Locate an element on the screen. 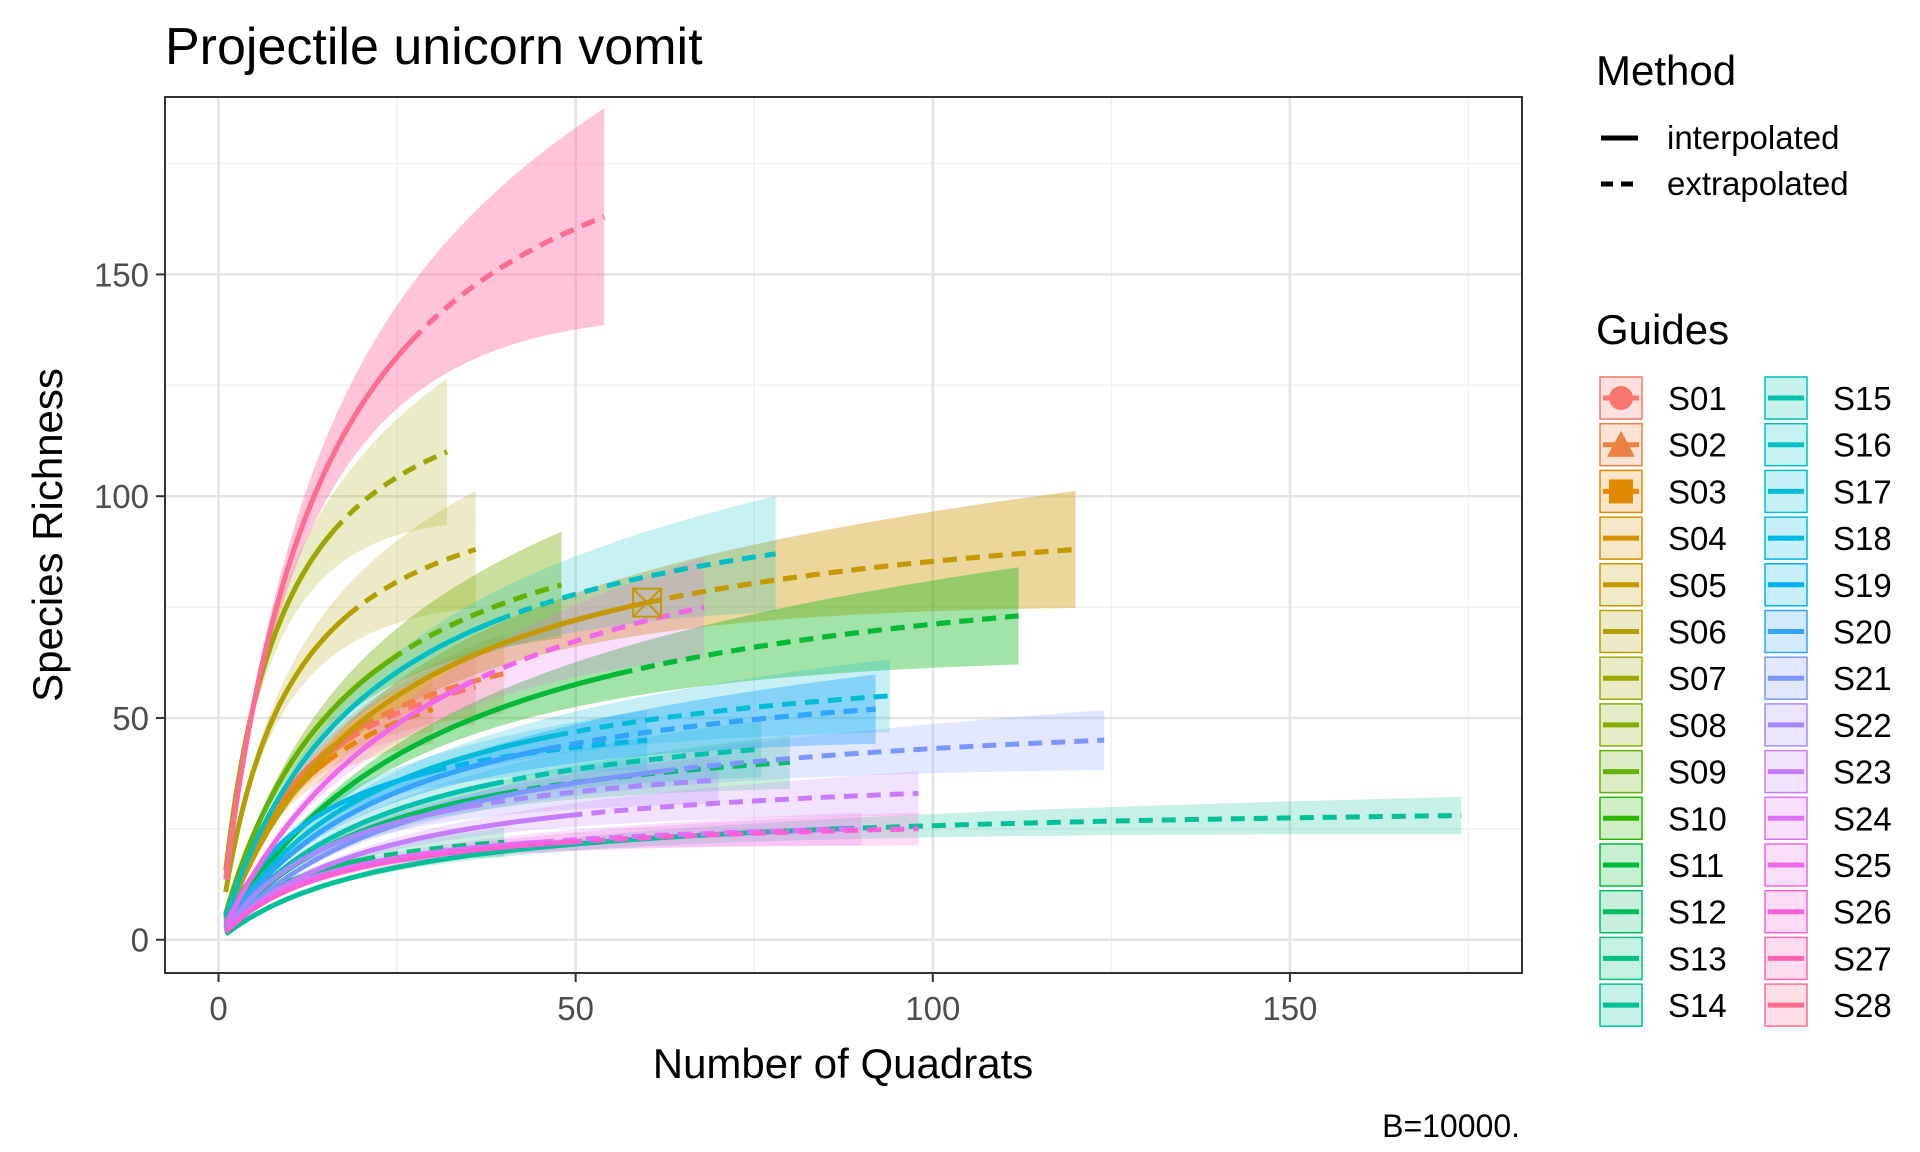 The height and width of the screenshot is (1152, 1920). legend-key-marker-s01 is located at coordinates (1621, 398).